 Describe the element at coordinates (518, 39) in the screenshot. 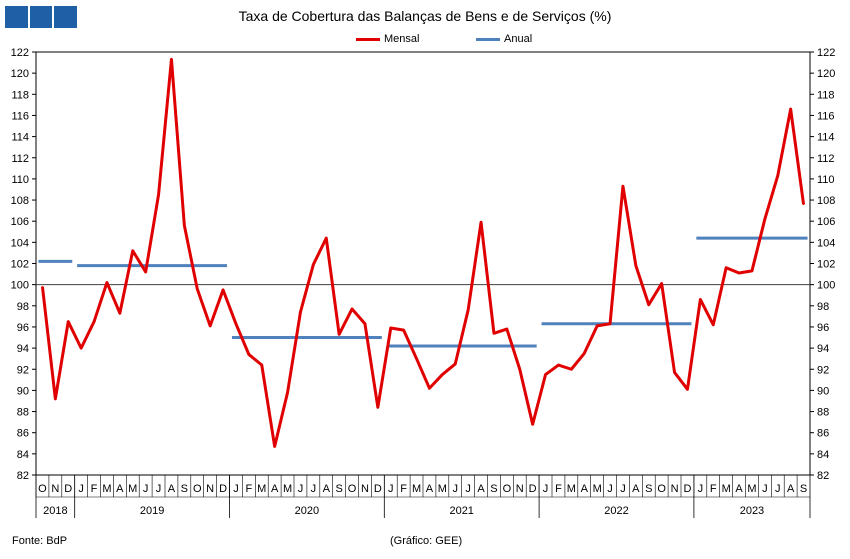

I see `legend-label-anual: Anual` at that location.